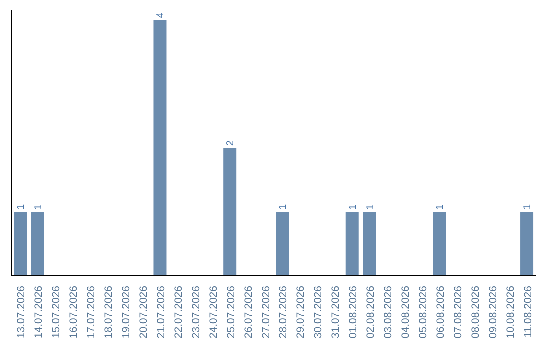  Describe the element at coordinates (39, 312) in the screenshot. I see `x-tick-label: 14.07.2026` at that location.